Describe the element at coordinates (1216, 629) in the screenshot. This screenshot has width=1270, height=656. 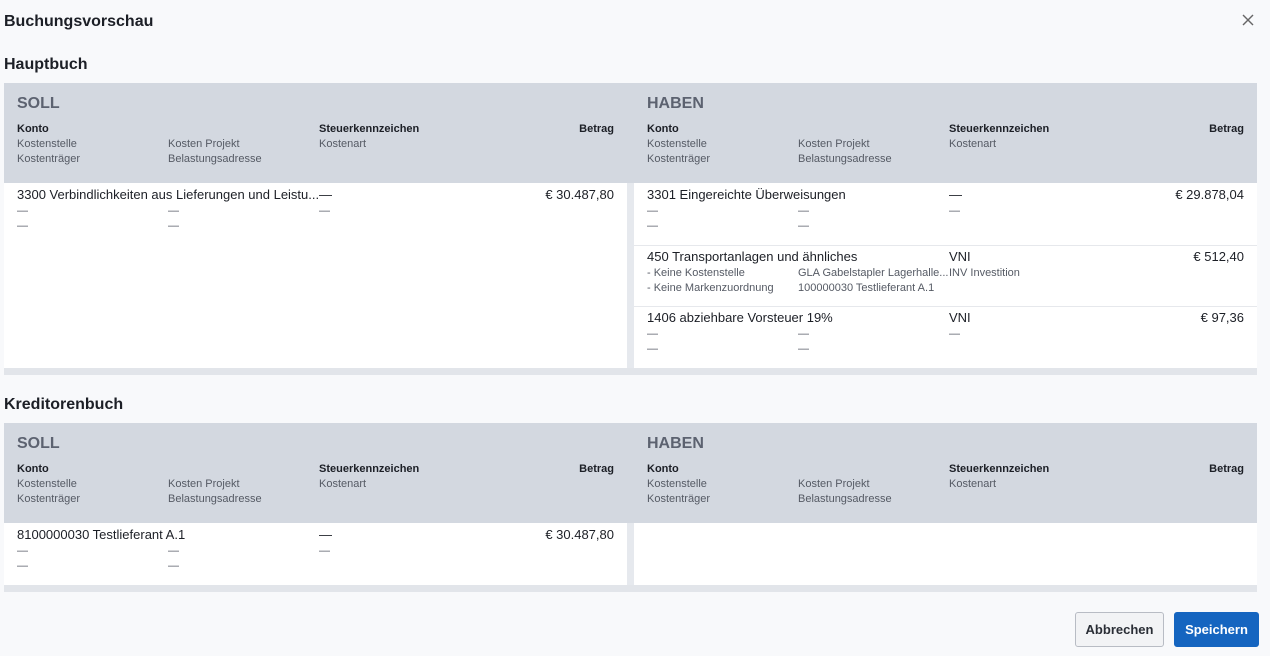
I see `save-button: Speichern` at that location.